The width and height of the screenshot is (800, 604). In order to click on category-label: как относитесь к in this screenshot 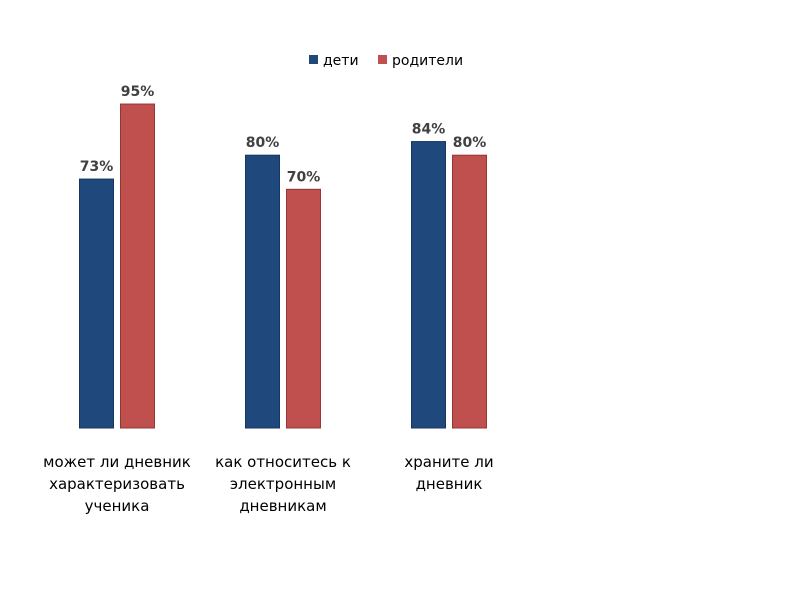, I will do `click(283, 462)`.